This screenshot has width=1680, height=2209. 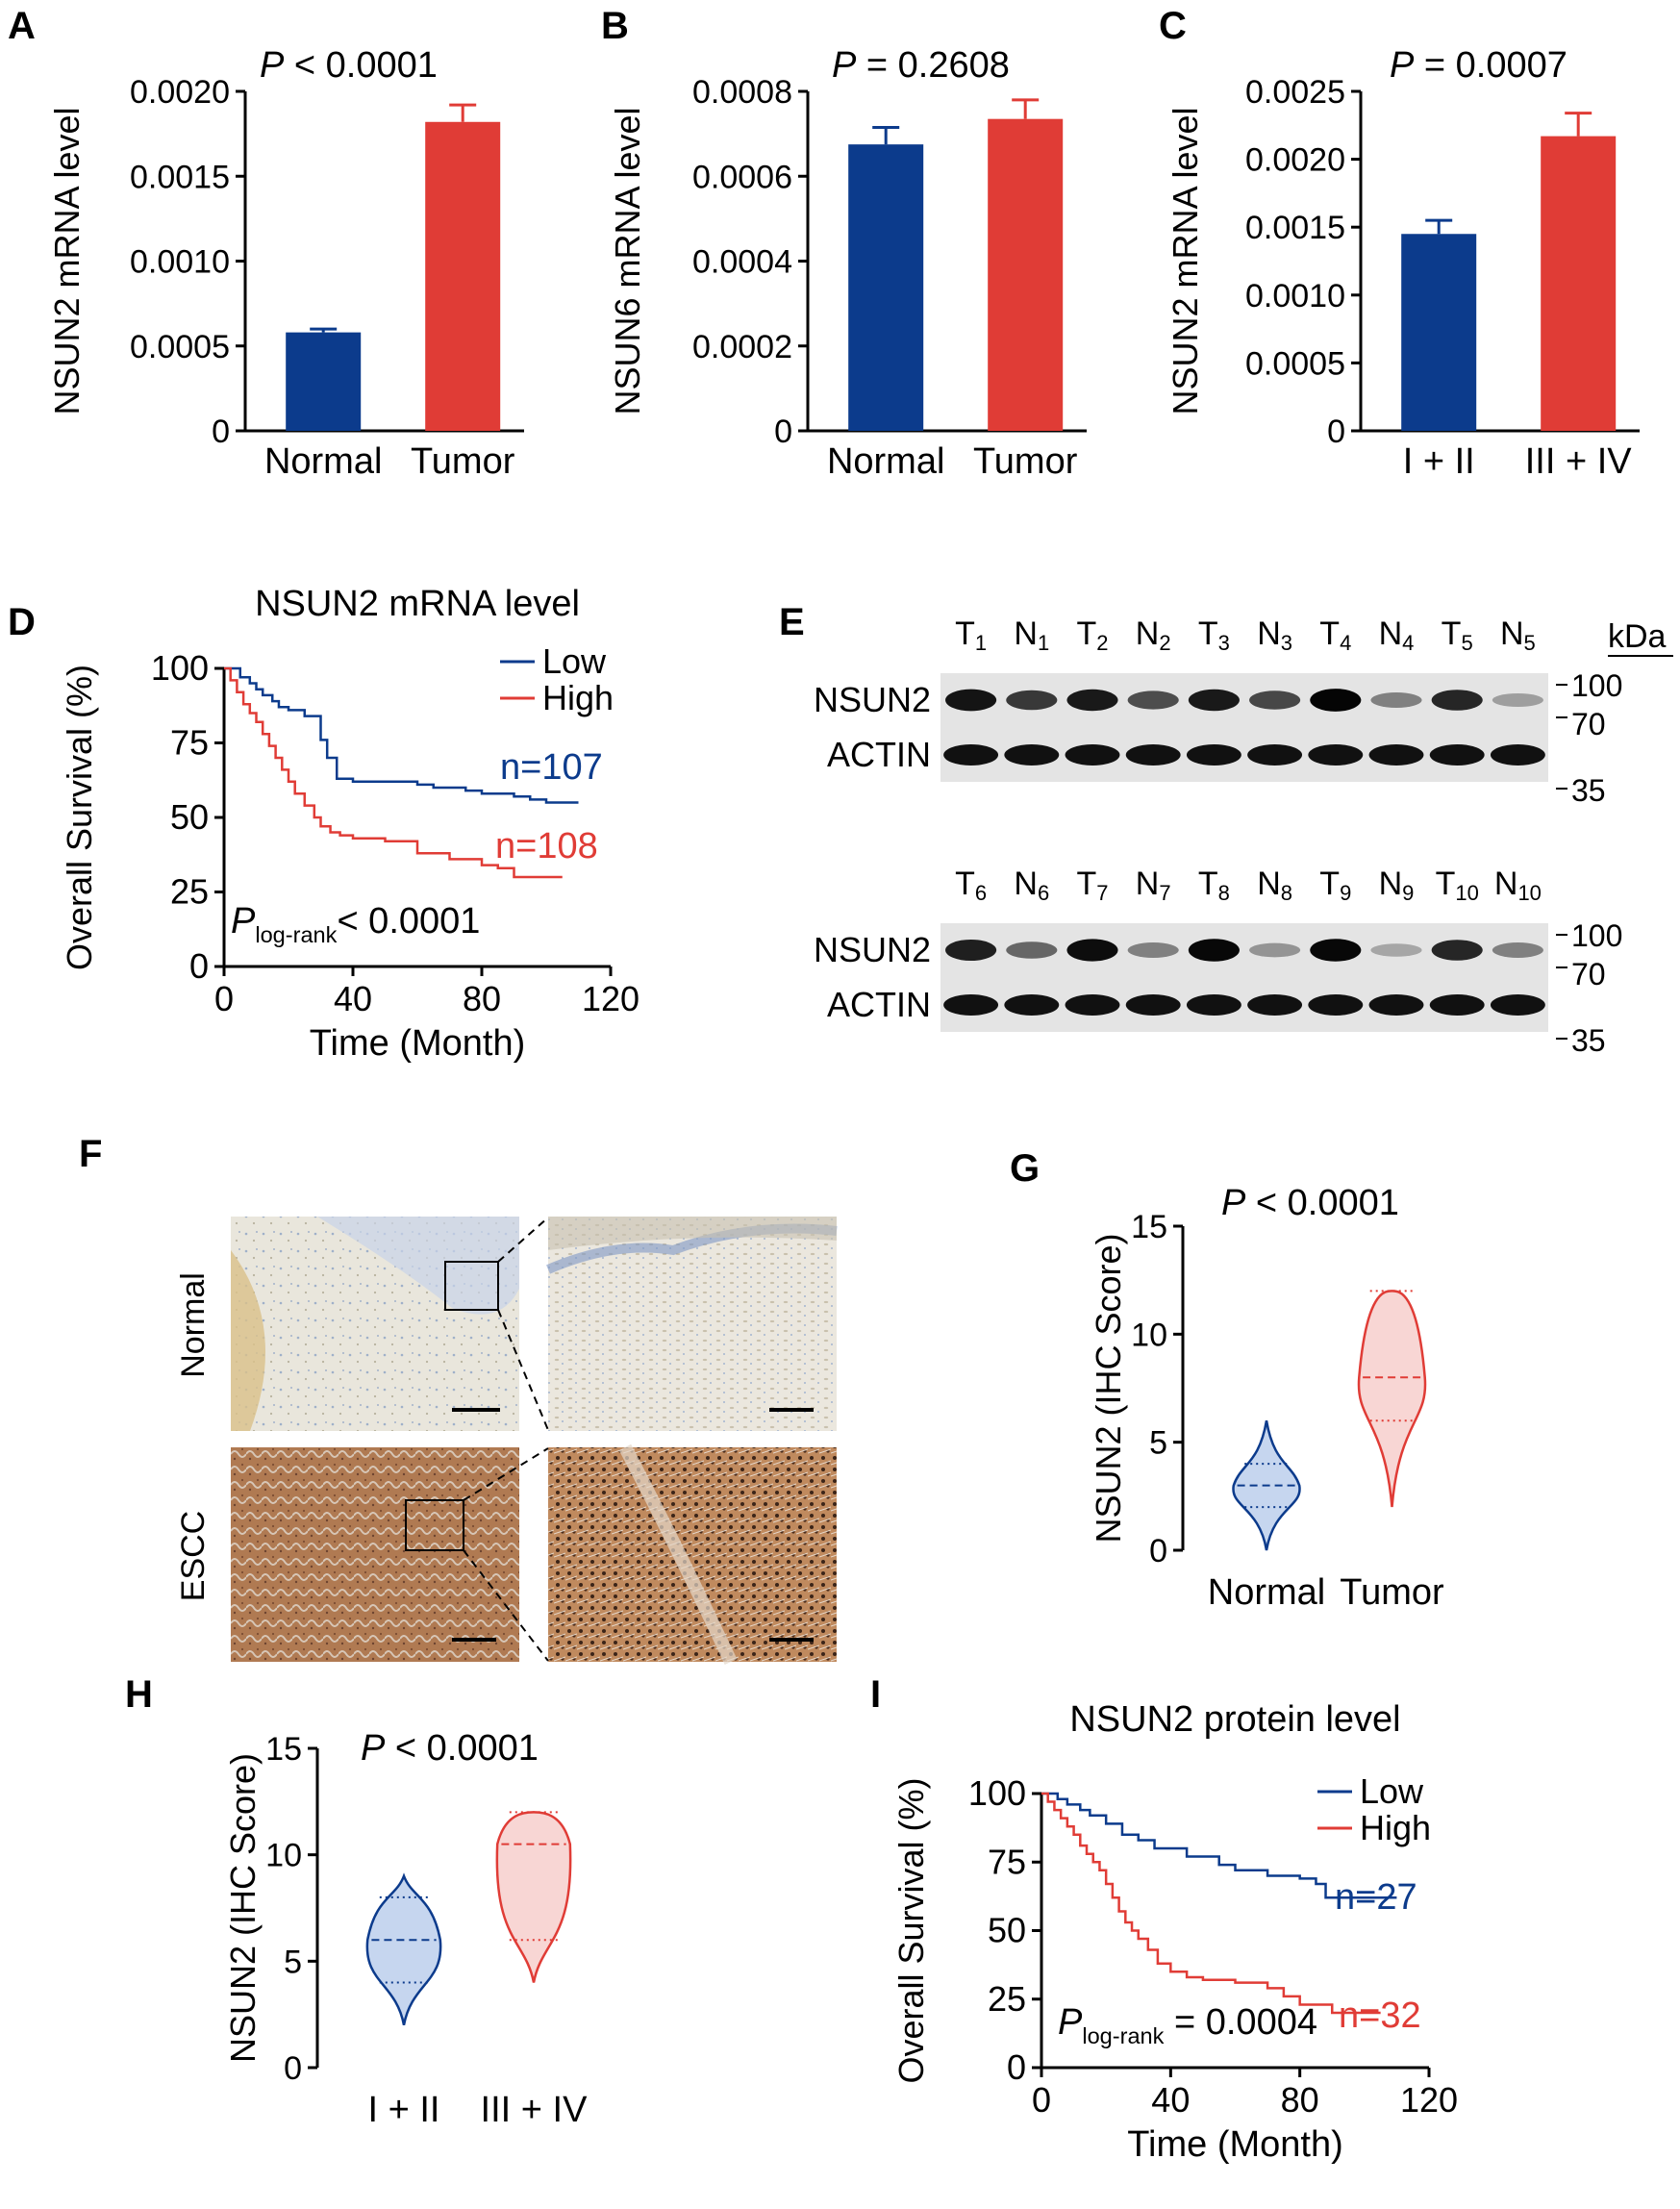 I want to click on y-tick-label: 0.0025, so click(x=1295, y=92).